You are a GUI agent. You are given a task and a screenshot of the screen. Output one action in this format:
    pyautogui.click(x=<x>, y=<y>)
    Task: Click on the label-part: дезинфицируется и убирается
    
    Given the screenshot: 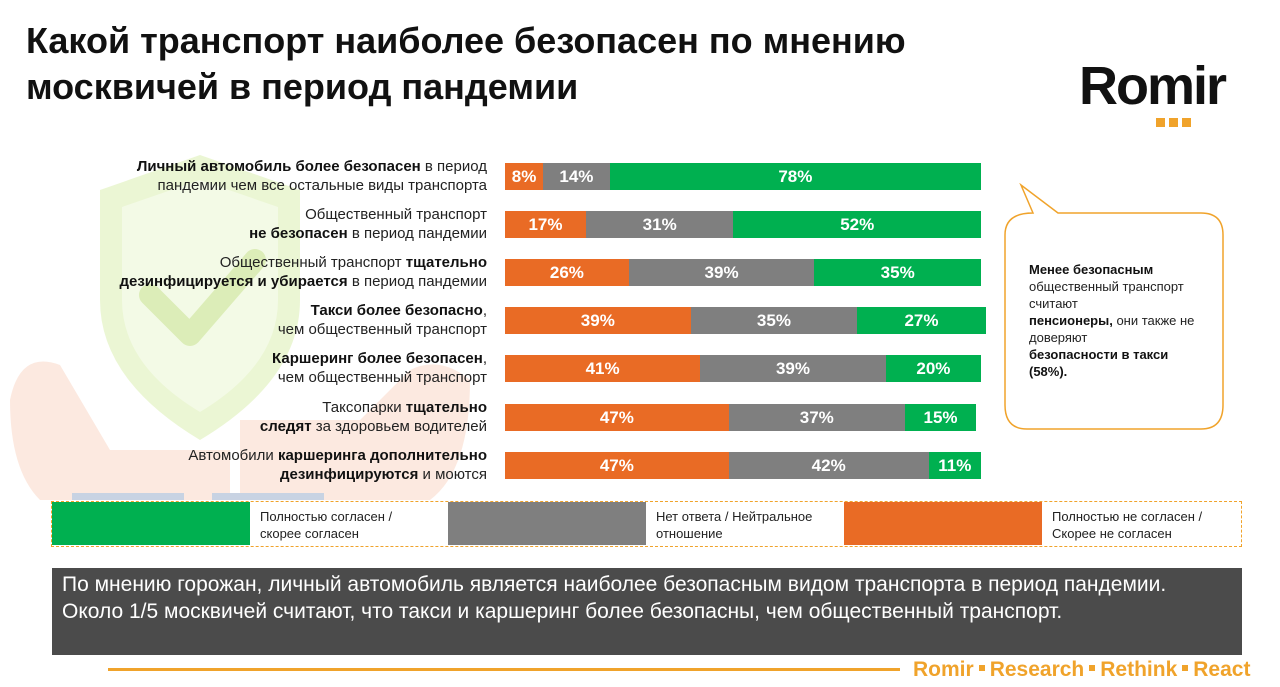 What is the action you would take?
    pyautogui.click(x=233, y=282)
    